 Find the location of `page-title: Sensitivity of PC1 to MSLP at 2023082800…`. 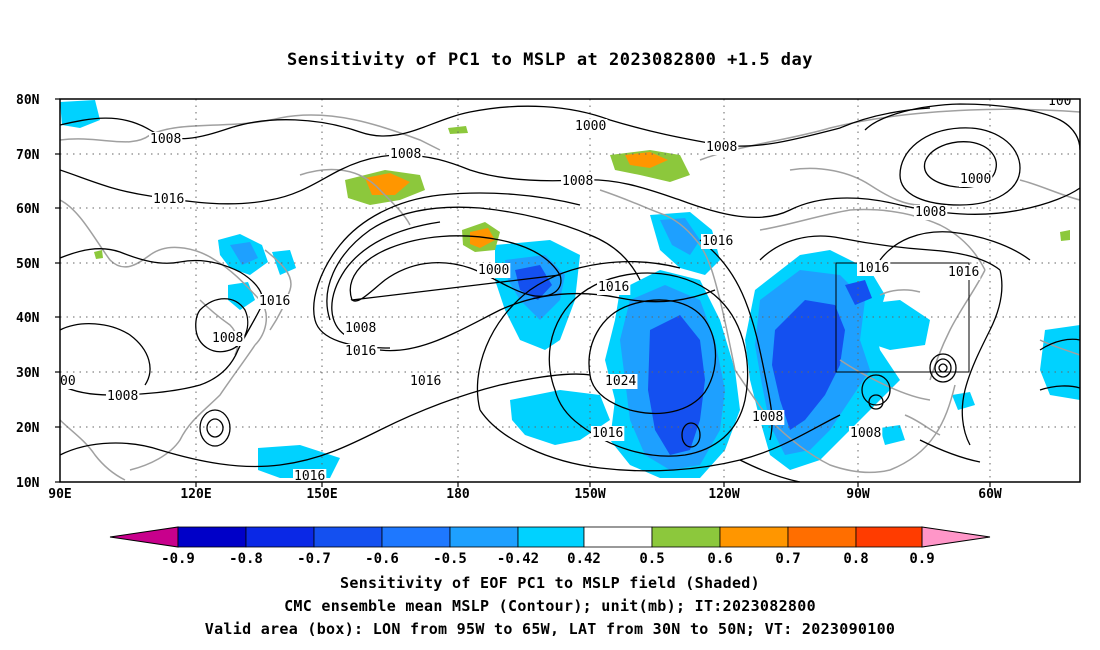

page-title: Sensitivity of PC1 to MSLP at 2023082800… is located at coordinates (549, 60).